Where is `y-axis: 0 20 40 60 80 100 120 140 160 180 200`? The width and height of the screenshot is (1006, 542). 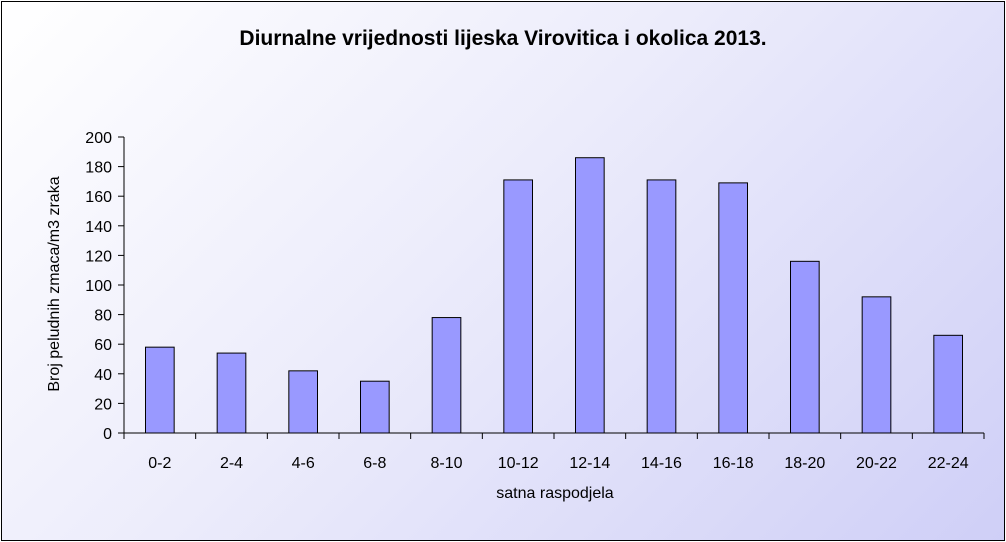
y-axis: 0 20 40 60 80 100 120 140 160 180 200 is located at coordinates (105, 286).